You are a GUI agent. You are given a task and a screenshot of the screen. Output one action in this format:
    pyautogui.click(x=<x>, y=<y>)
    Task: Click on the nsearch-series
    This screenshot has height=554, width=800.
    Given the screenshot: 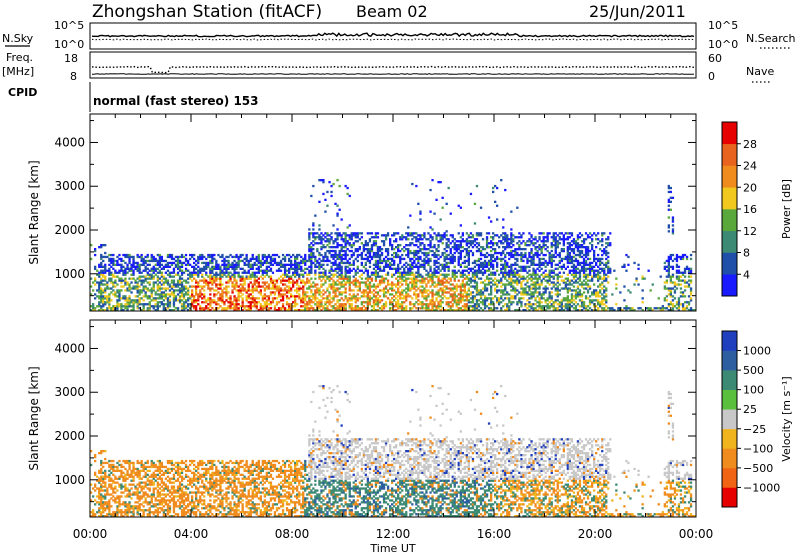 What is the action you would take?
    pyautogui.click(x=393, y=39)
    